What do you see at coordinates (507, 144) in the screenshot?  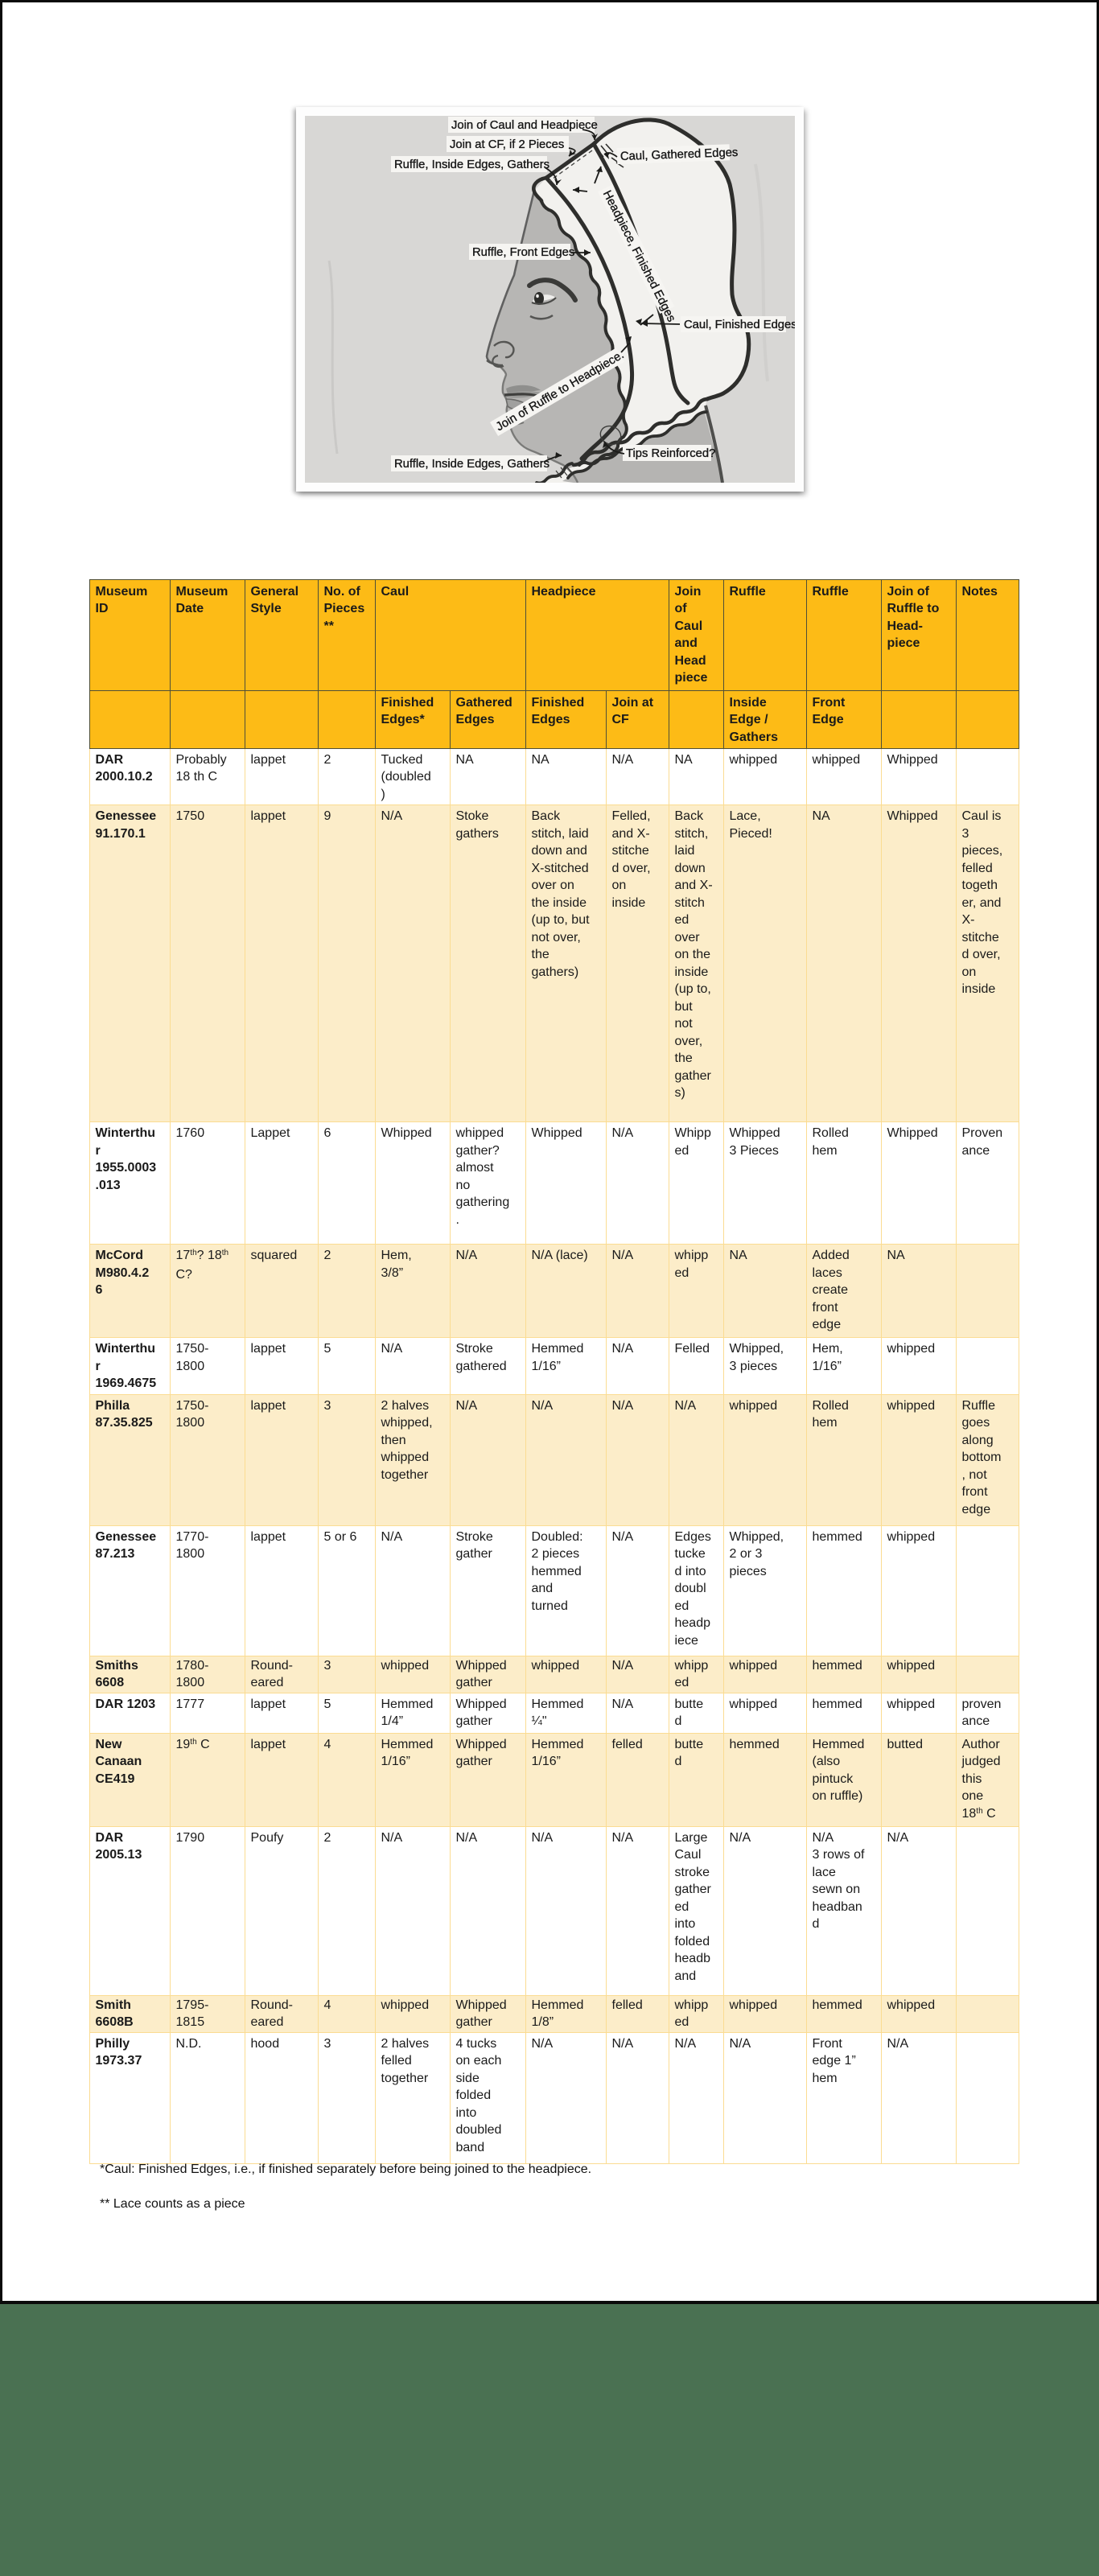 I see `svg-text: Join at CF, if 2 Pieces` at bounding box center [507, 144].